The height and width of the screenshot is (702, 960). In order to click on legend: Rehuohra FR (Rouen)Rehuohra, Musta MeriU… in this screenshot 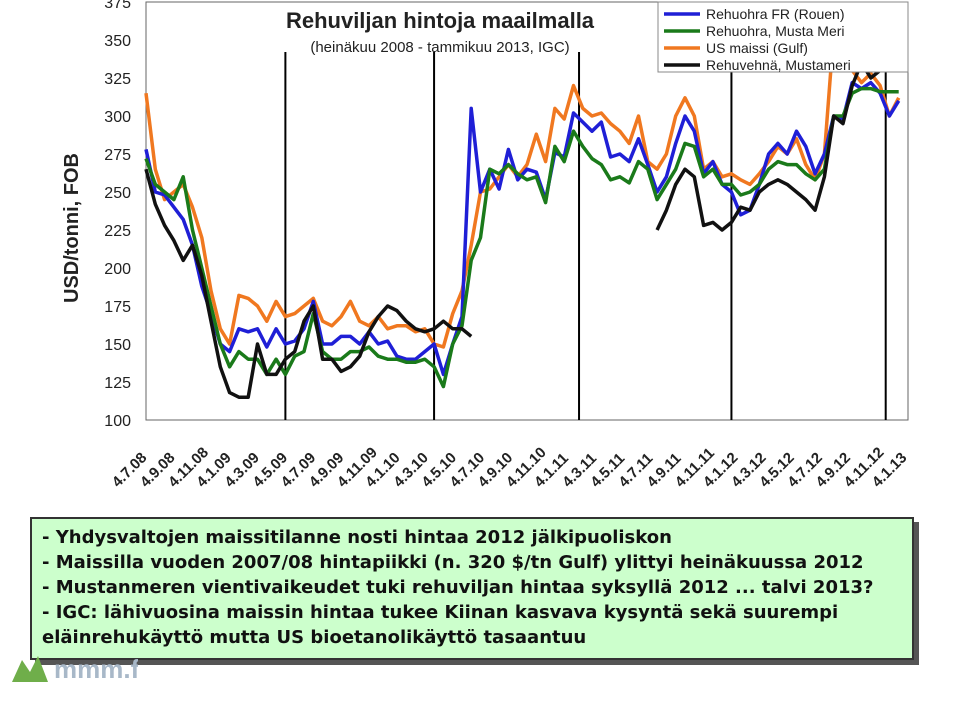, I will do `click(783, 37)`.